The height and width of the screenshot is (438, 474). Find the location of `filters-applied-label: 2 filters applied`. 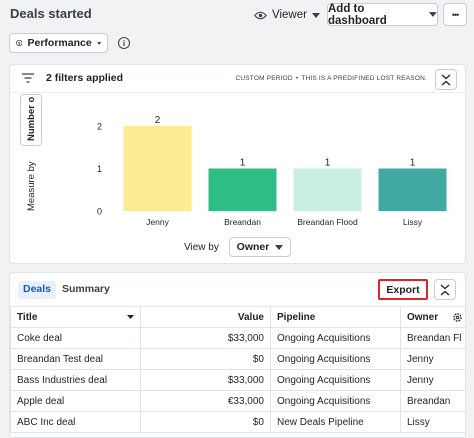

filters-applied-label: 2 filters applied is located at coordinates (85, 78).